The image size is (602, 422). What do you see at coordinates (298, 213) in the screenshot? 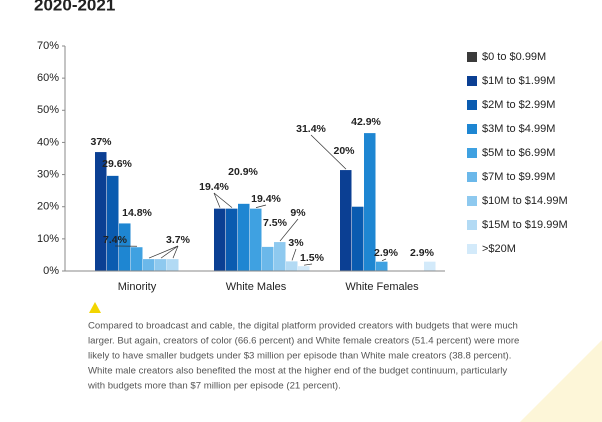
I see `data-label: 9%` at bounding box center [298, 213].